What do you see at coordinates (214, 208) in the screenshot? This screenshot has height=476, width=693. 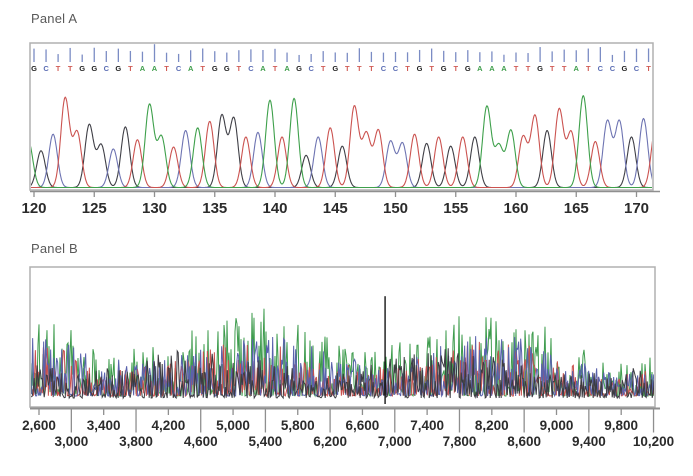 I see `panel-a-tick-label: 135` at bounding box center [214, 208].